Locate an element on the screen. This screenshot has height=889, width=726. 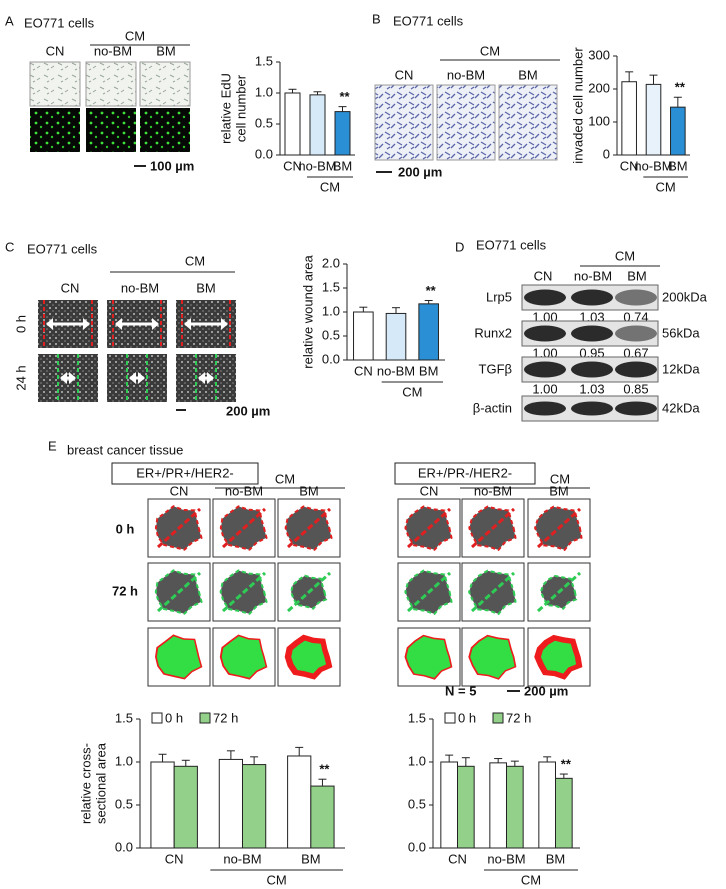
y-axis-title: relative cross- is located at coordinates (85, 783).